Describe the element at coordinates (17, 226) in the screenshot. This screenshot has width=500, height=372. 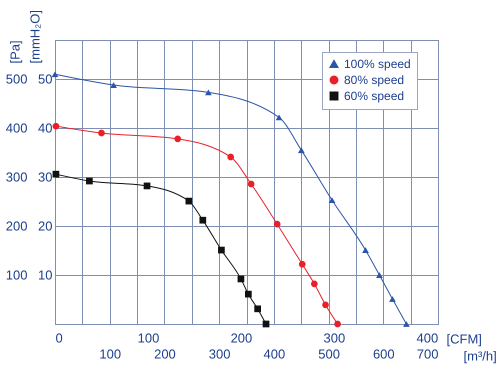
I see `y-tick-label: 200` at that location.